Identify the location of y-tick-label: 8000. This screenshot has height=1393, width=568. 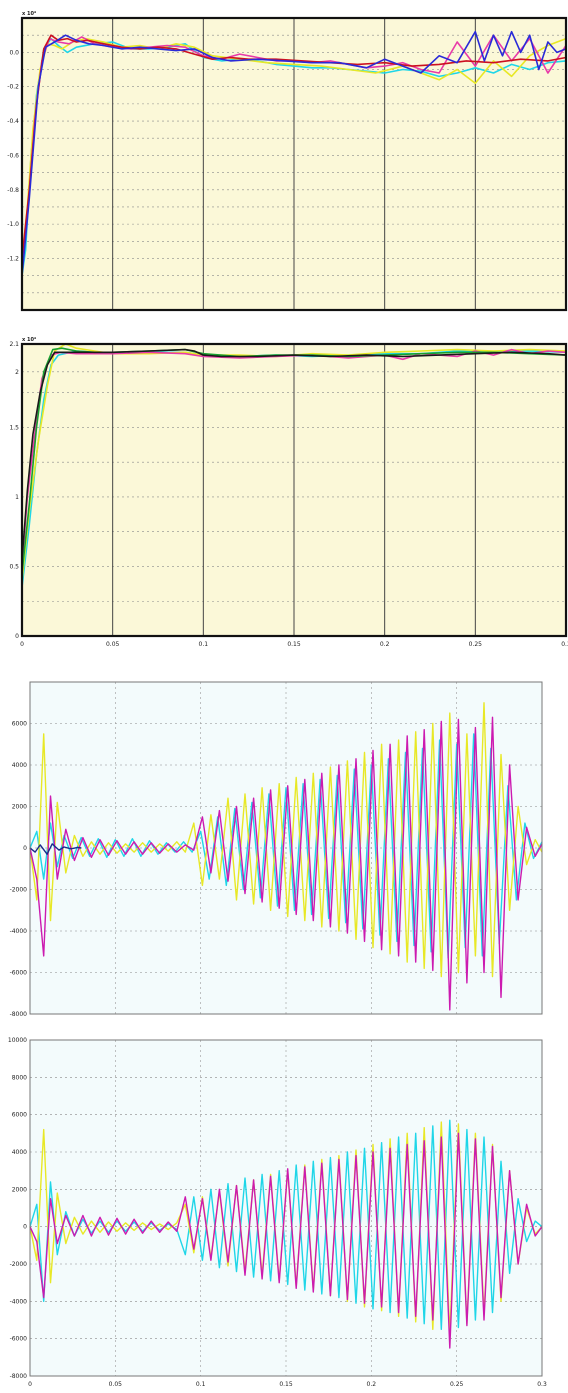
(19, 1077).